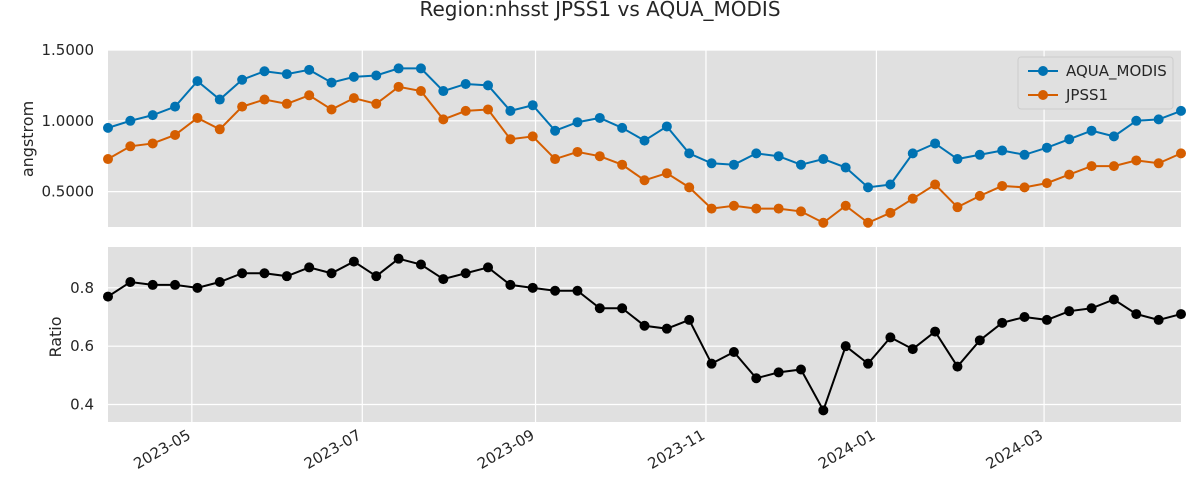 The image size is (1200, 500). What do you see at coordinates (1095, 83) in the screenshot?
I see `legend: AQUA_MODIS JPSS1` at bounding box center [1095, 83].